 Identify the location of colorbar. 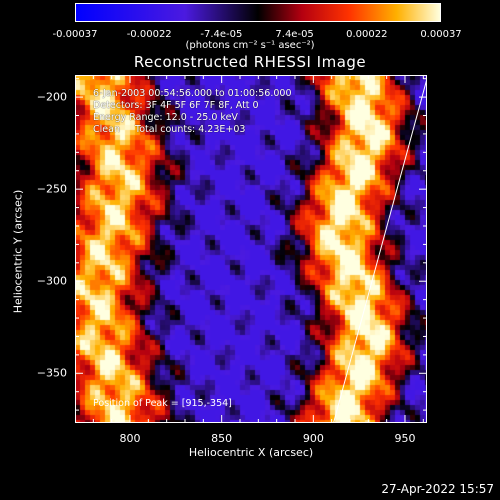
(258, 12).